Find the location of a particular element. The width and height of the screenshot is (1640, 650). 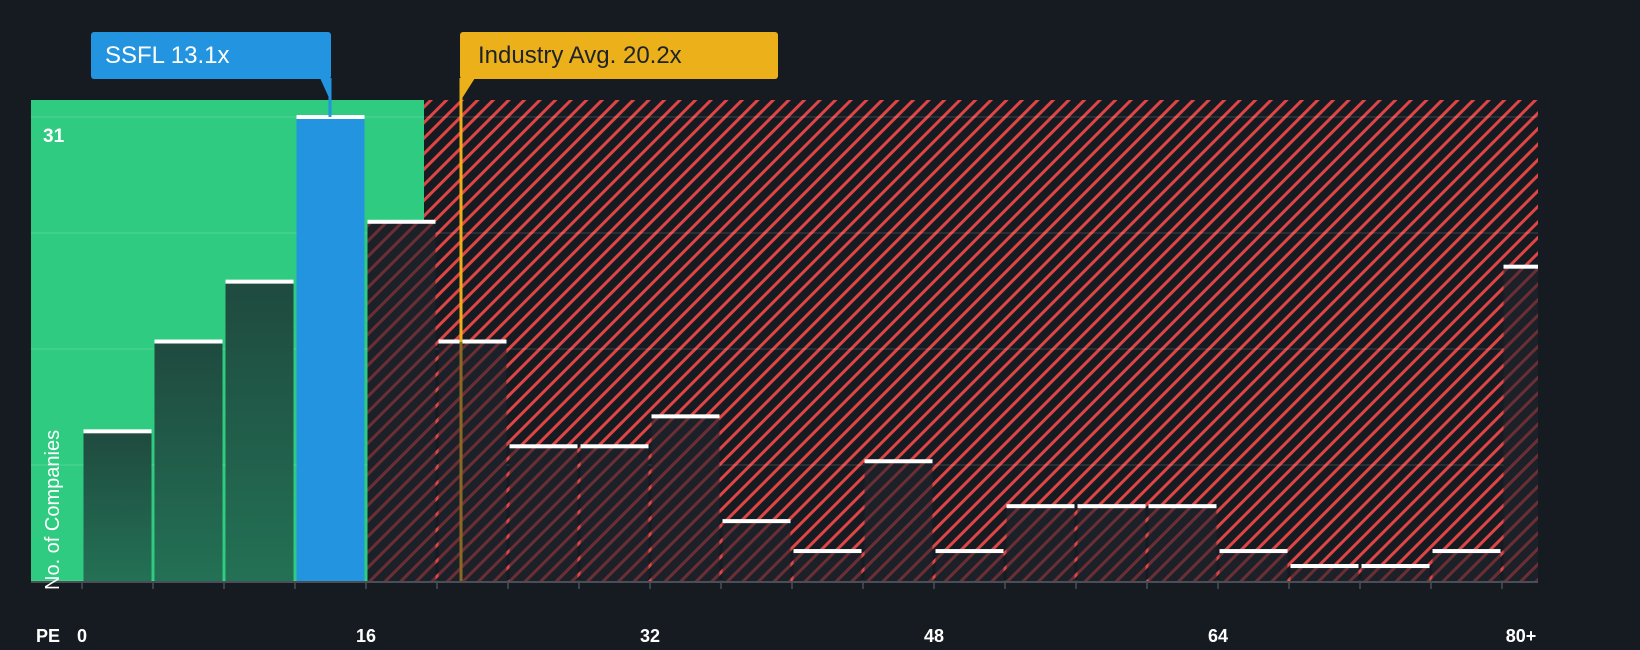

y-axis-label: No. of Companies is located at coordinates (53, 509).